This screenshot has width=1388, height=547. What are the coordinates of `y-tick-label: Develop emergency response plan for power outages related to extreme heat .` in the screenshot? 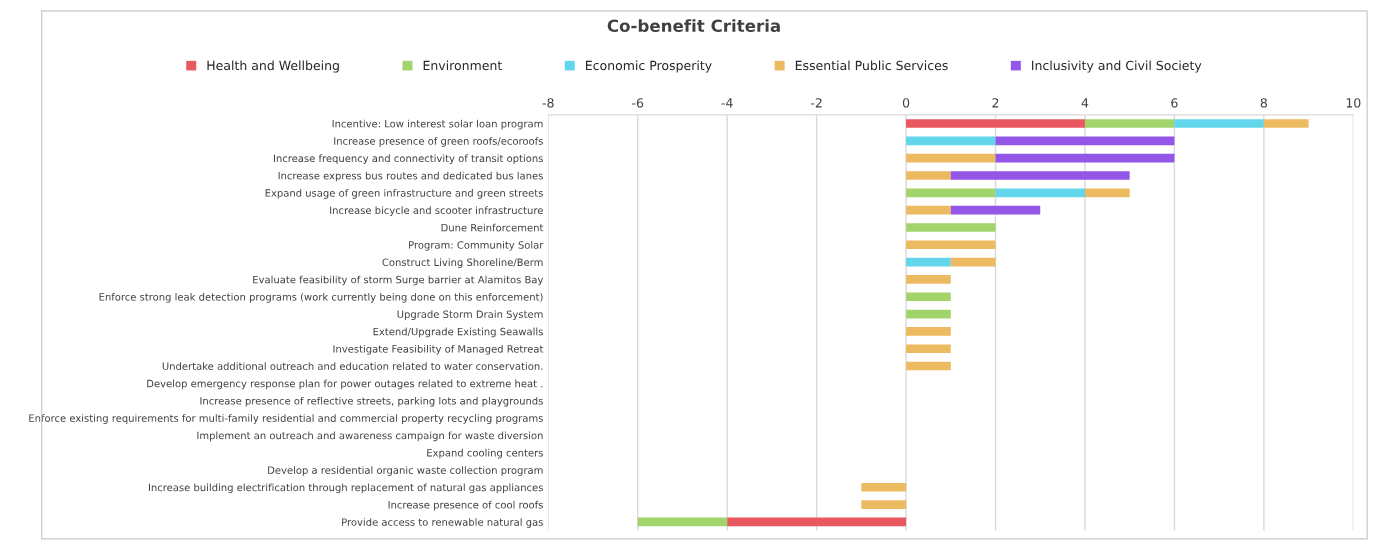 It's located at (345, 384).